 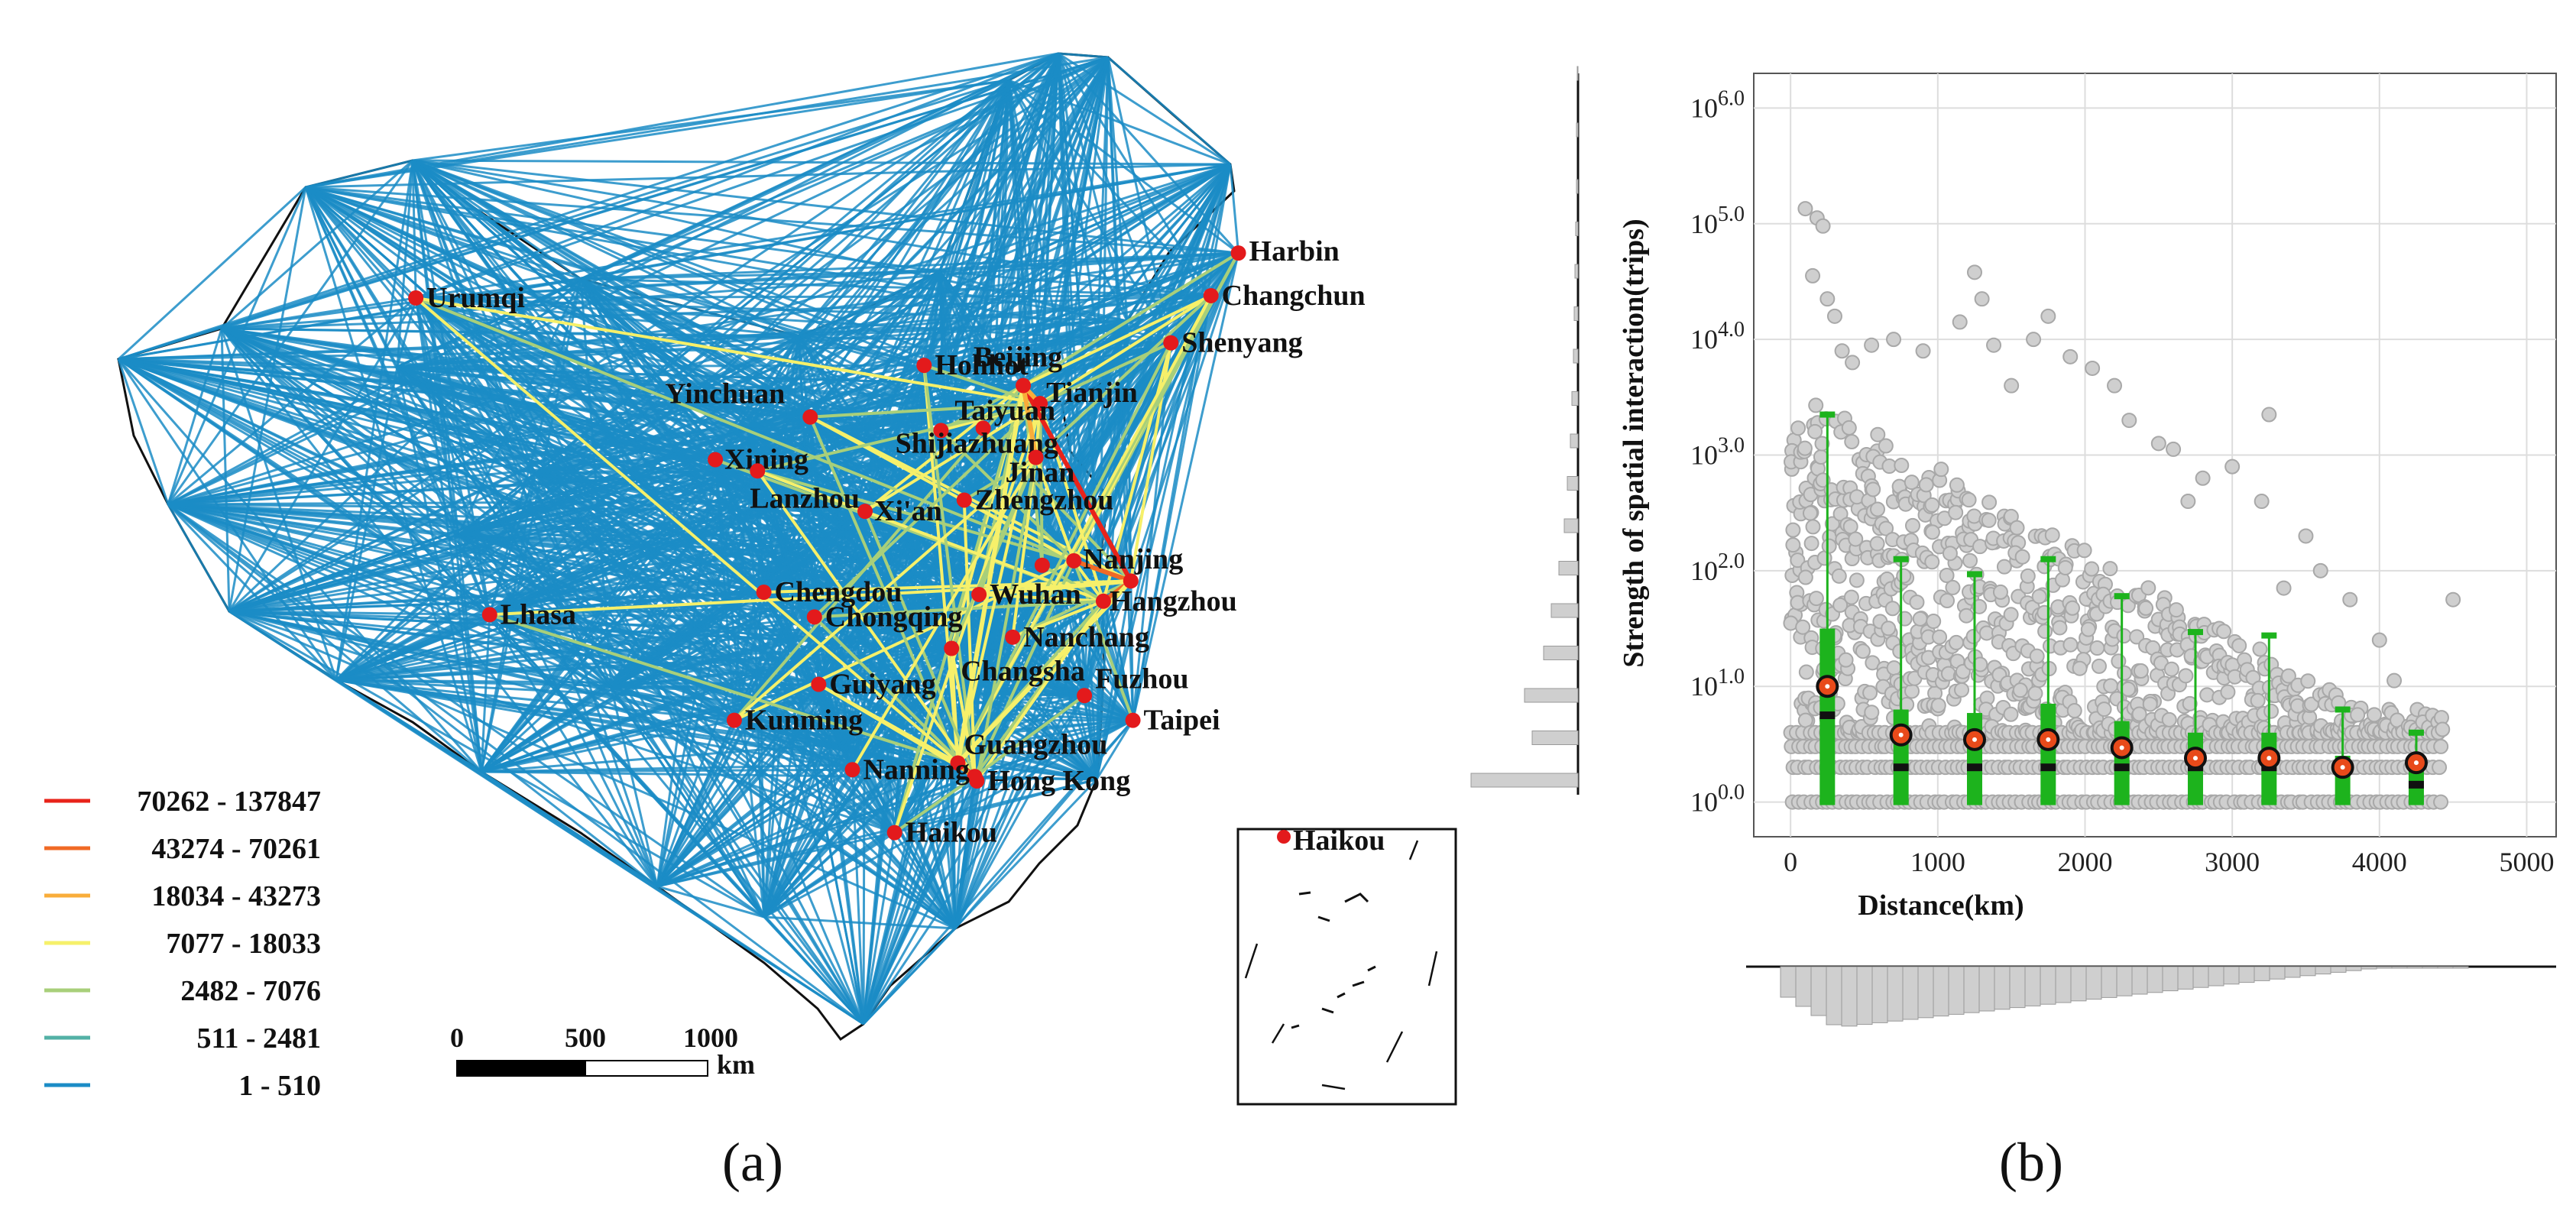 What do you see at coordinates (2527, 862) in the screenshot?
I see `x-tick-label: 5000` at bounding box center [2527, 862].